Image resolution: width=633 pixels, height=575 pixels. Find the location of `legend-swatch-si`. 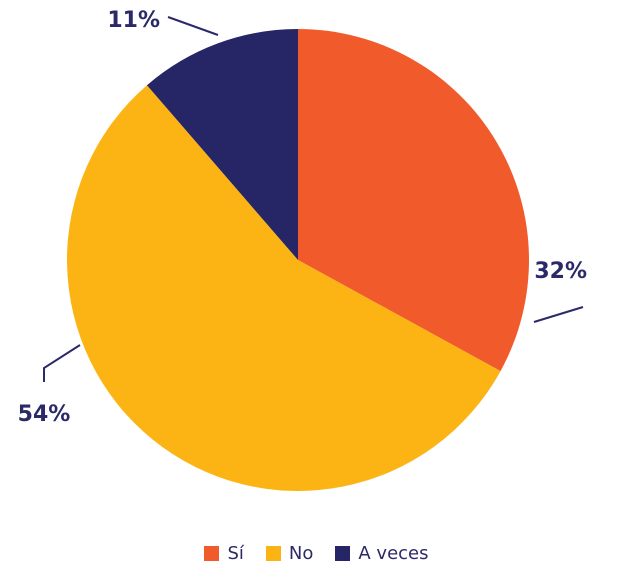

legend-swatch-si is located at coordinates (212, 553).